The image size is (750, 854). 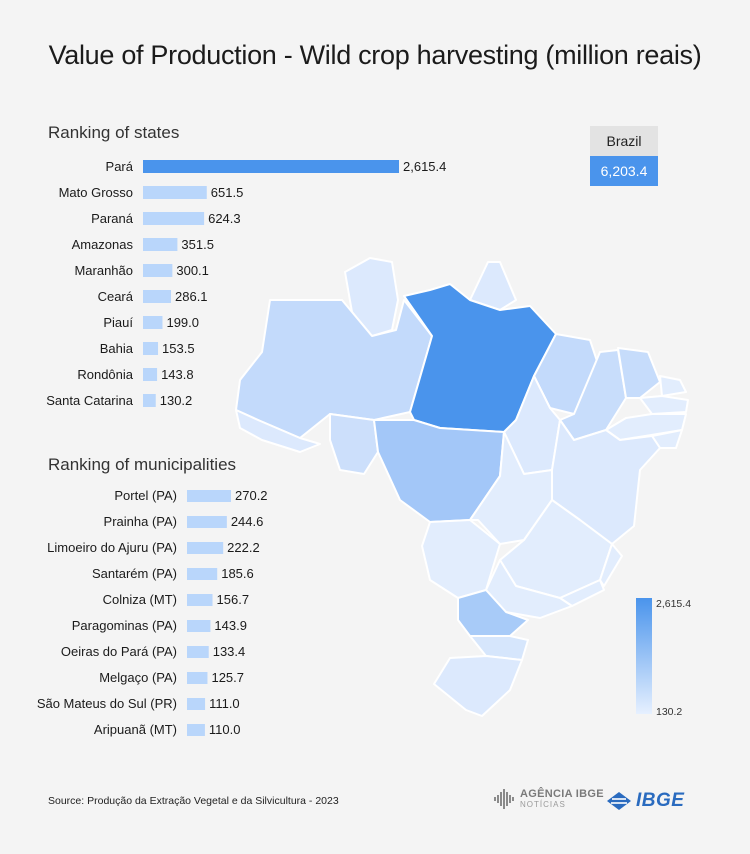 I want to click on map-state-sc, so click(x=499, y=648).